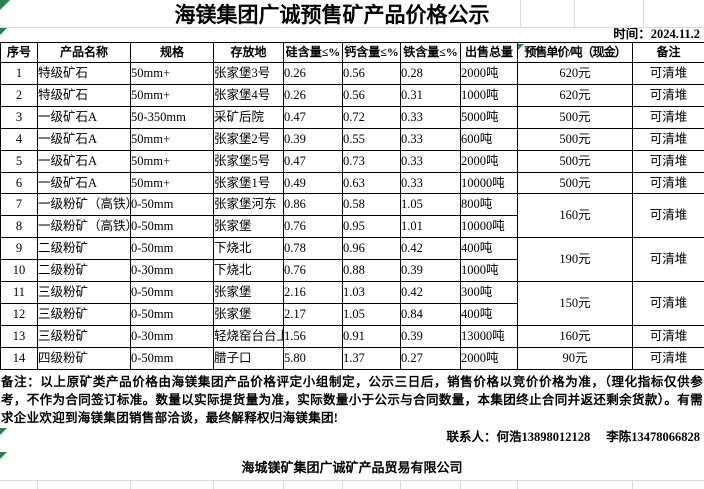 This screenshot has width=704, height=489. I want to click on cell-silicon: 2.16, so click(313, 292).